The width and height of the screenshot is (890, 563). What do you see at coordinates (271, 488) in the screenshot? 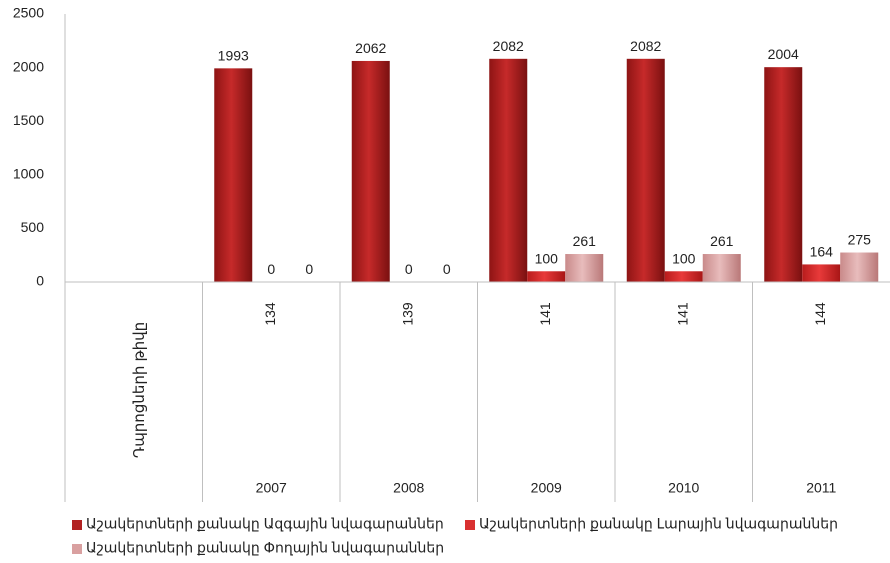
I see `x-tick-label: 2007` at bounding box center [271, 488].